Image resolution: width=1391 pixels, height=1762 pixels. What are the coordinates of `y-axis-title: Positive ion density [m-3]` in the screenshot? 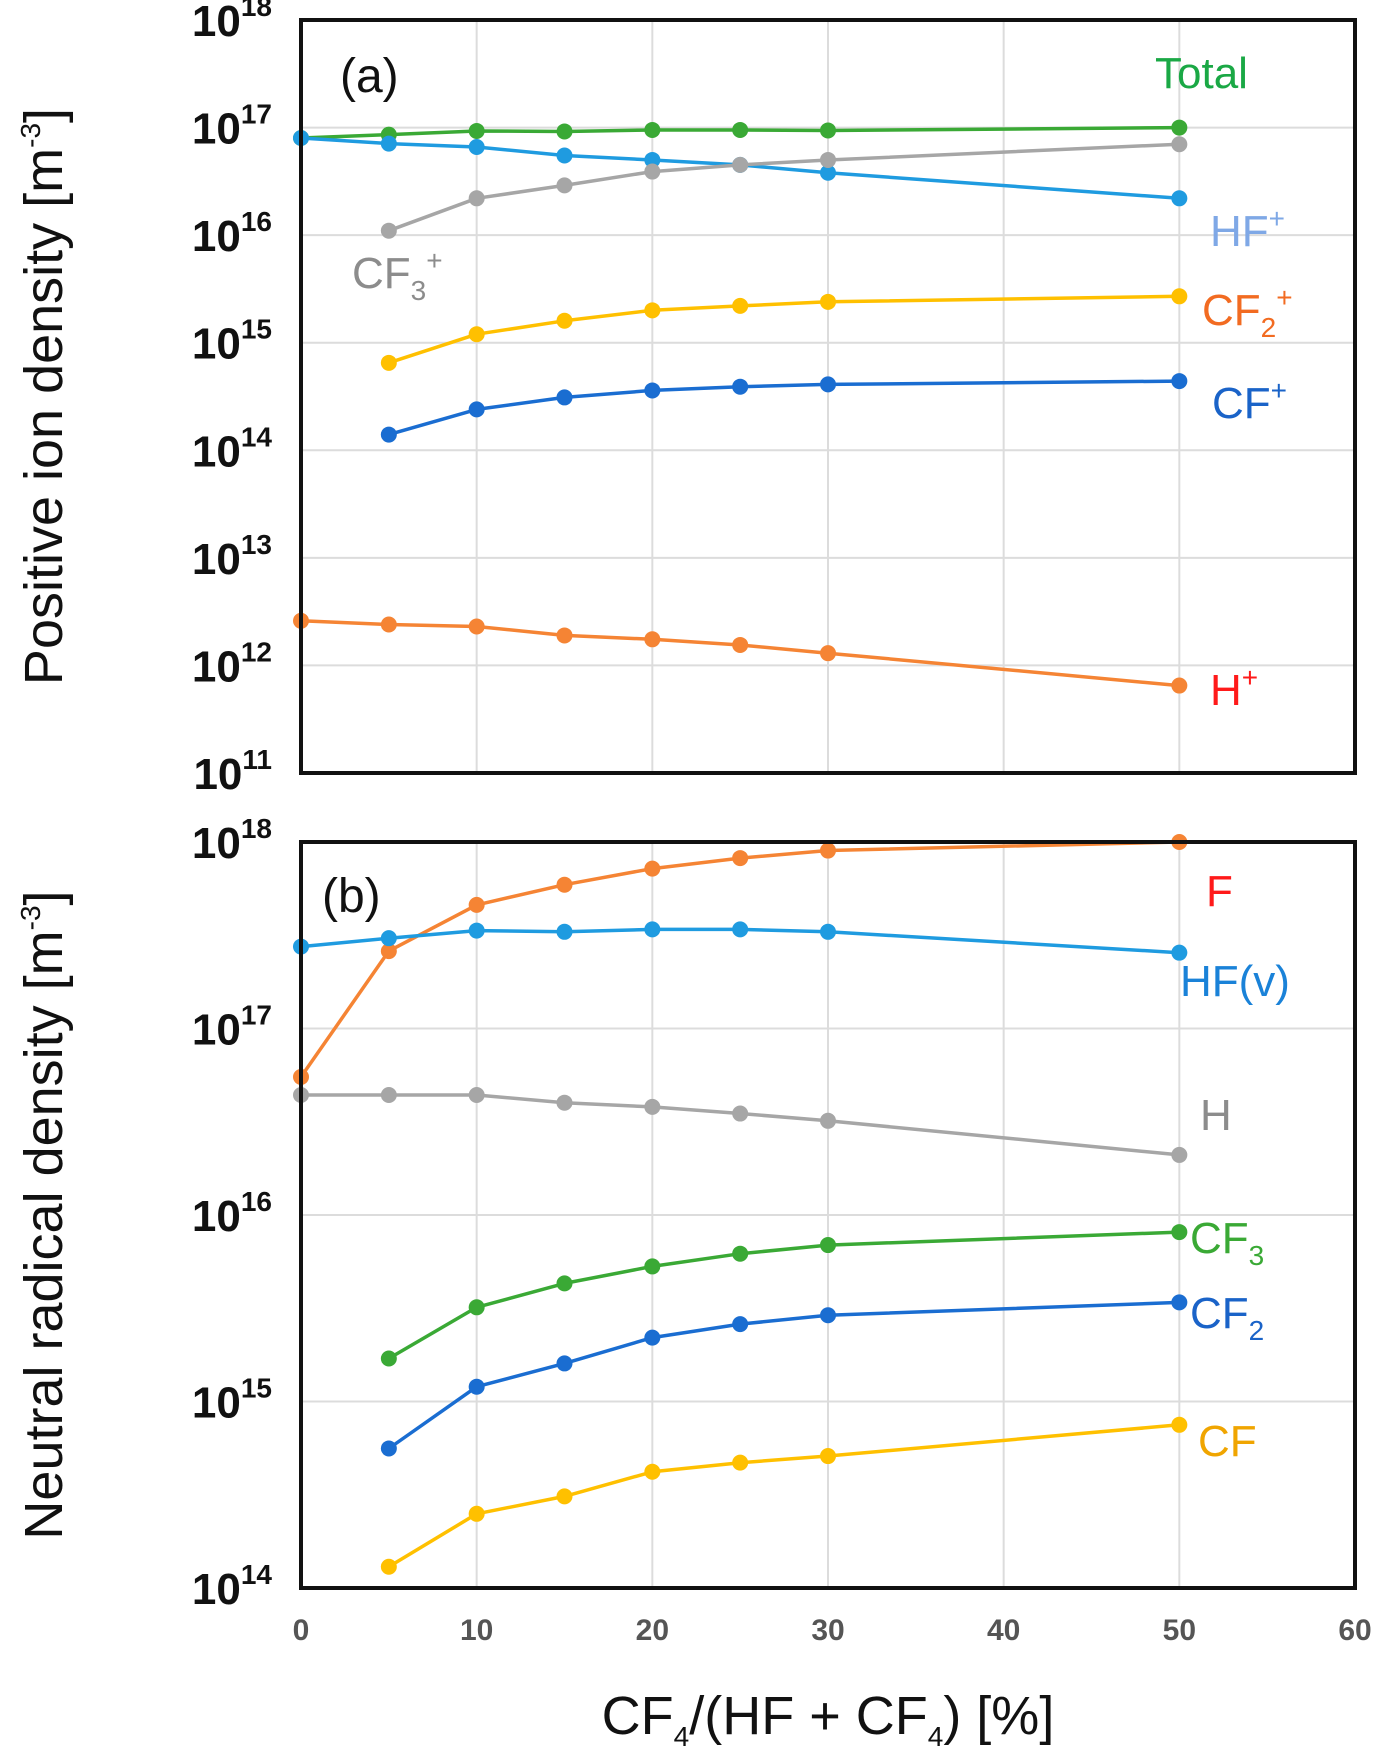 It's located at (44, 396).